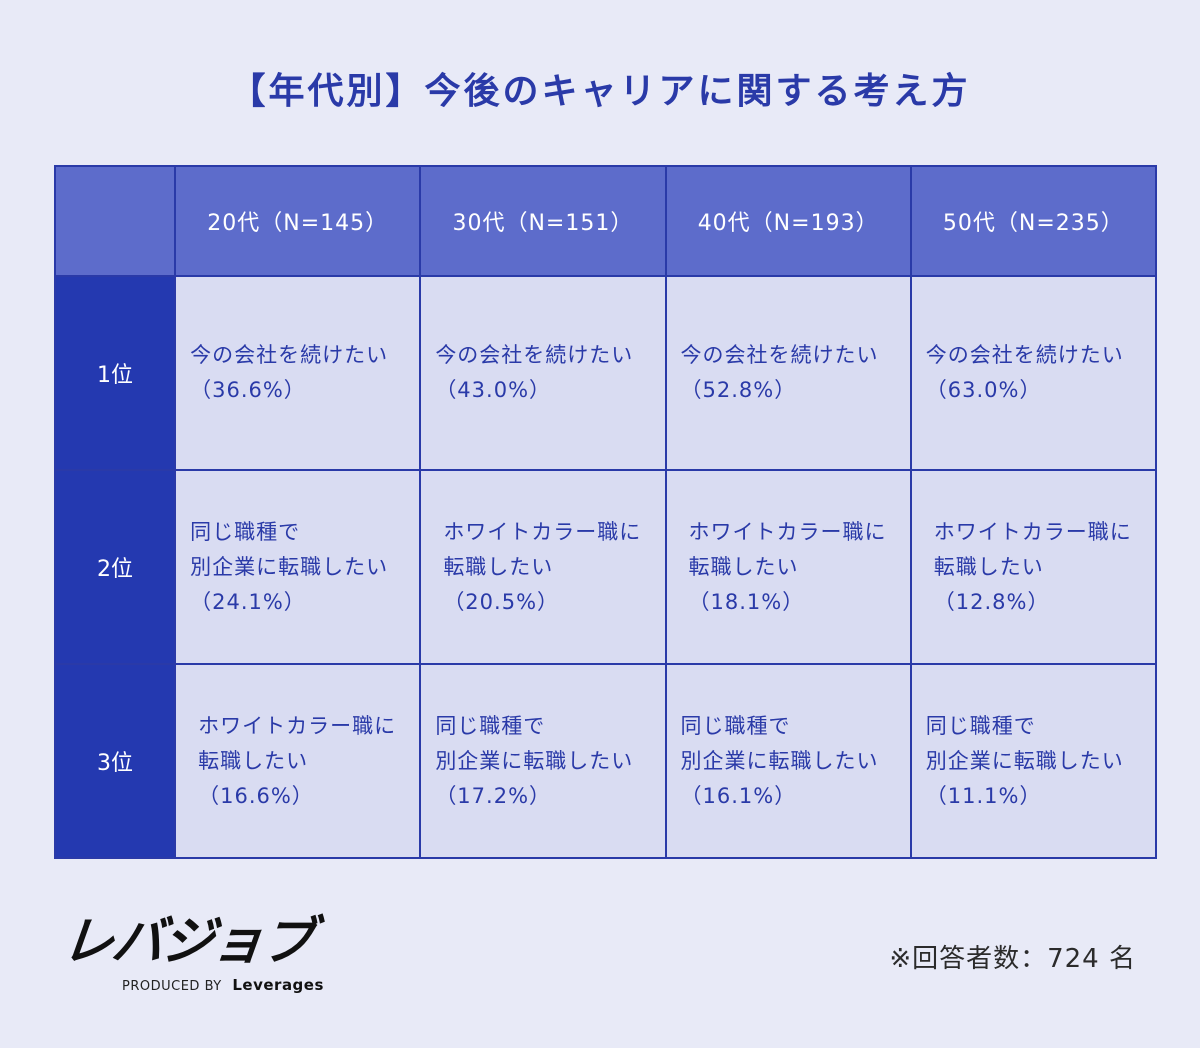 The height and width of the screenshot is (1048, 1200). Describe the element at coordinates (223, 985) in the screenshot. I see `logo-produced-by: PRODUCED BY Leverages` at that location.